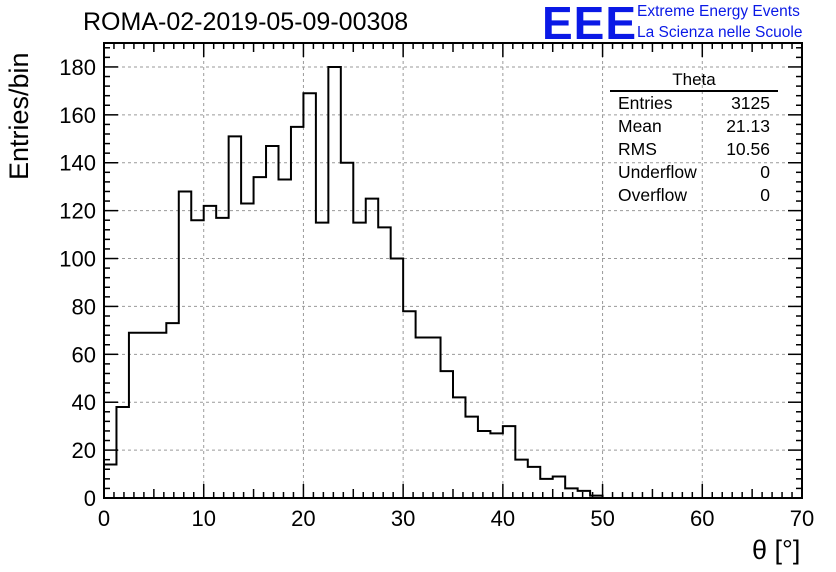  What do you see at coordinates (640, 126) in the screenshot?
I see `stats-label: Mean` at bounding box center [640, 126].